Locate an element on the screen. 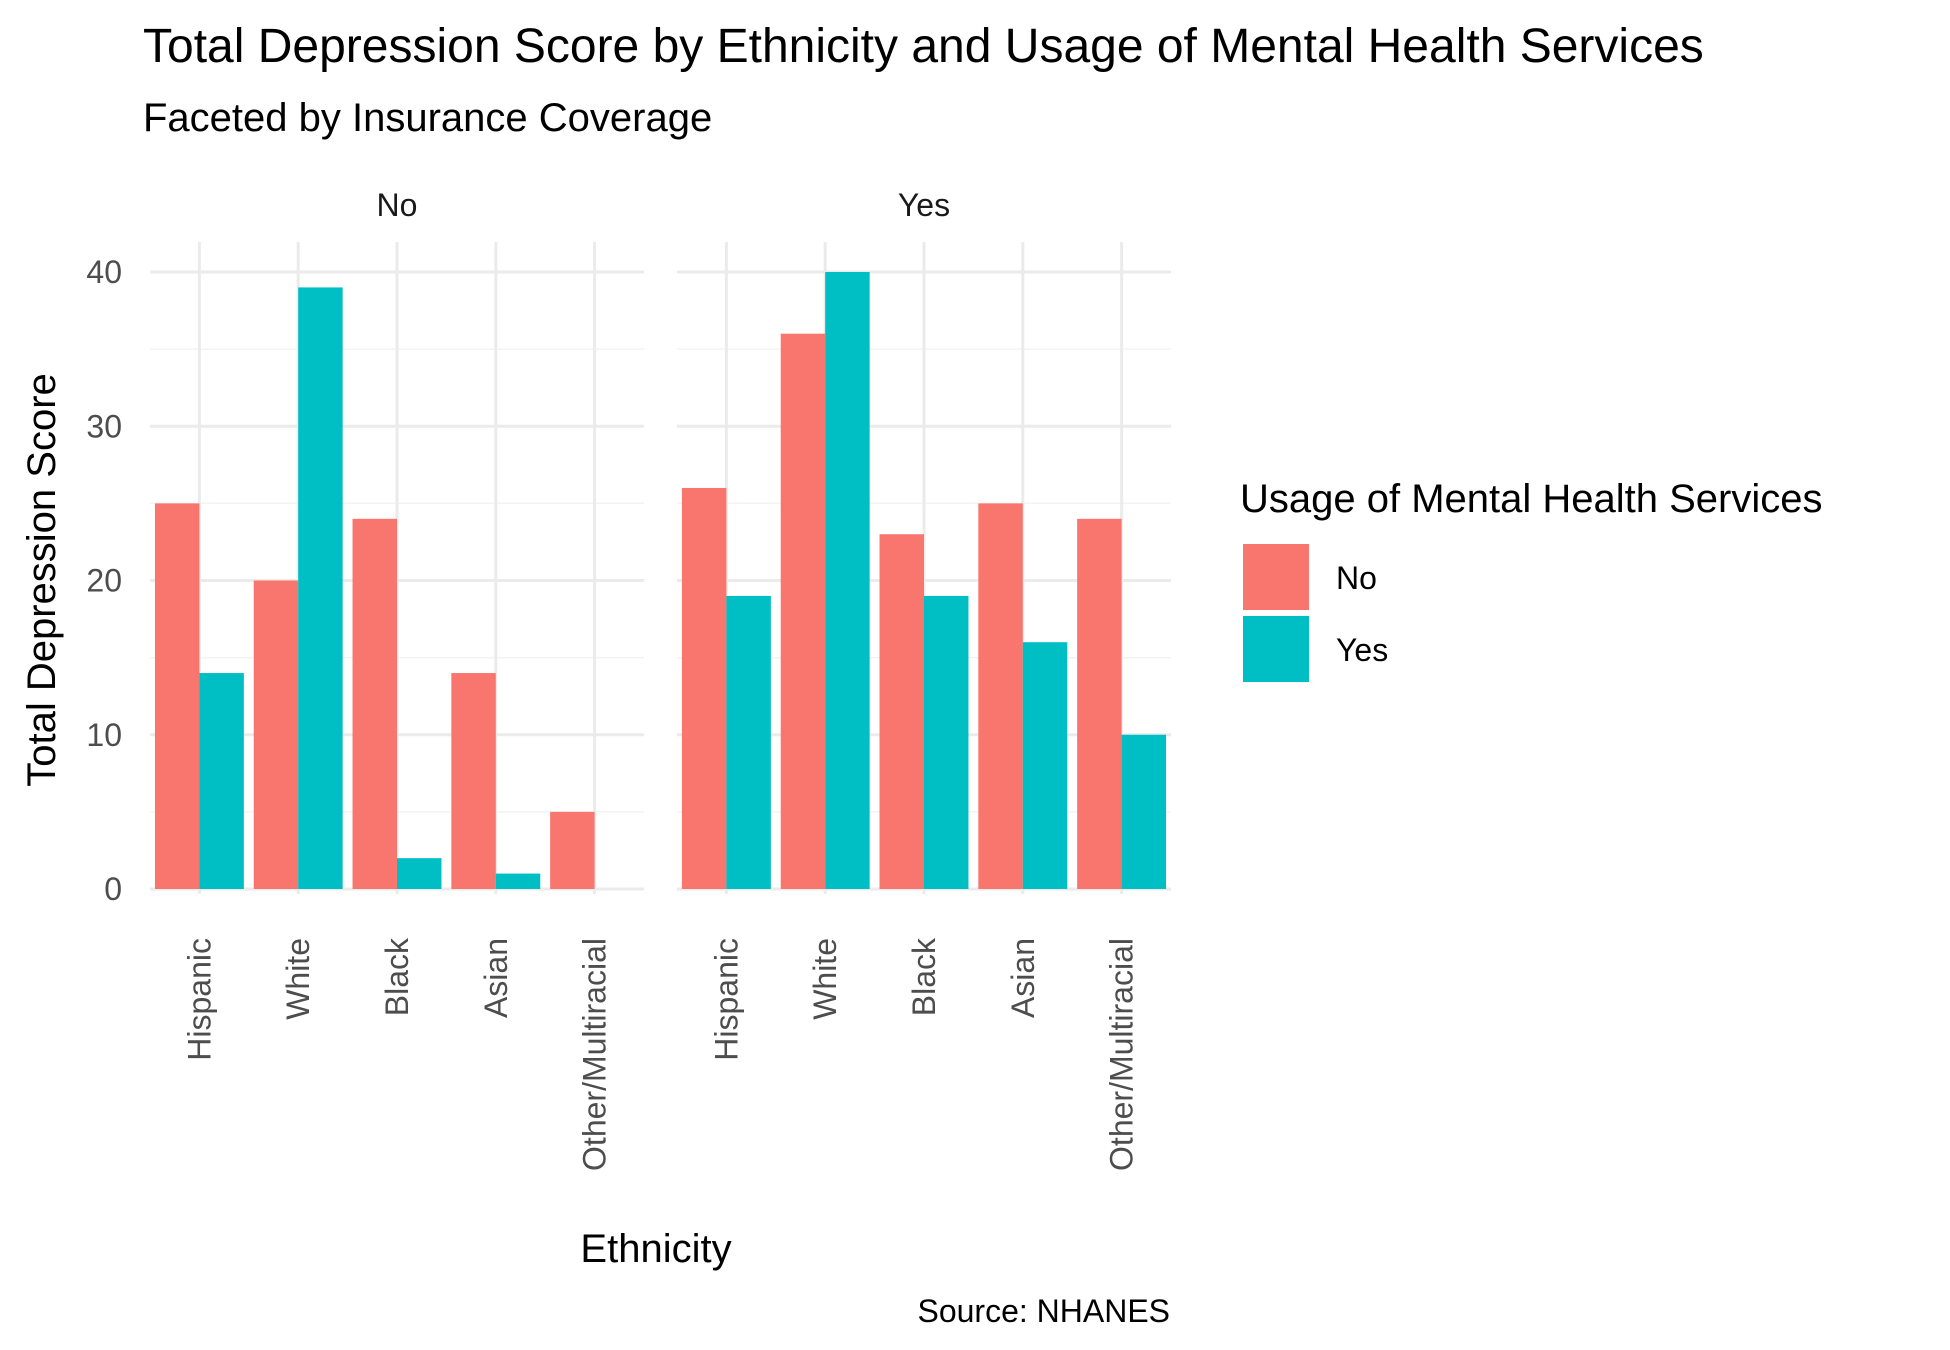  legend-key-yes is located at coordinates (1276, 649).